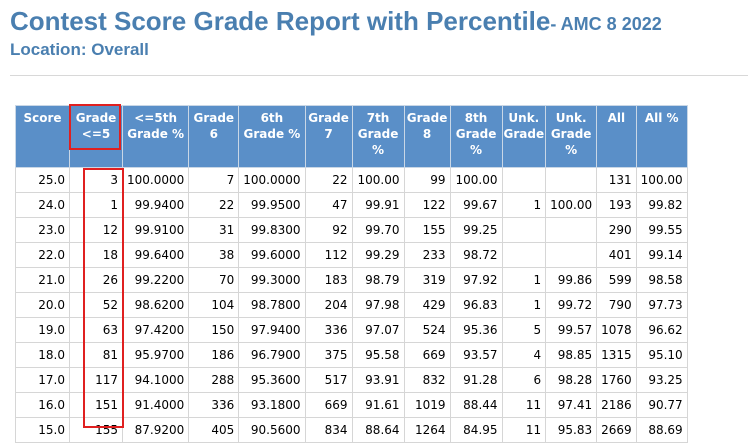  I want to click on table-cell: 100.0000, so click(272, 180).